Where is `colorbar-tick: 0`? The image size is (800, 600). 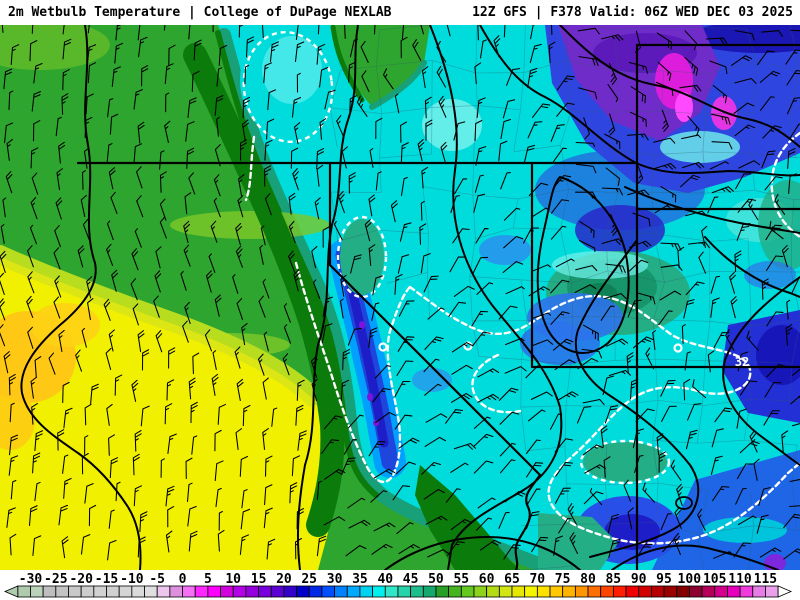
colorbar-tick: 0 is located at coordinates (183, 579).